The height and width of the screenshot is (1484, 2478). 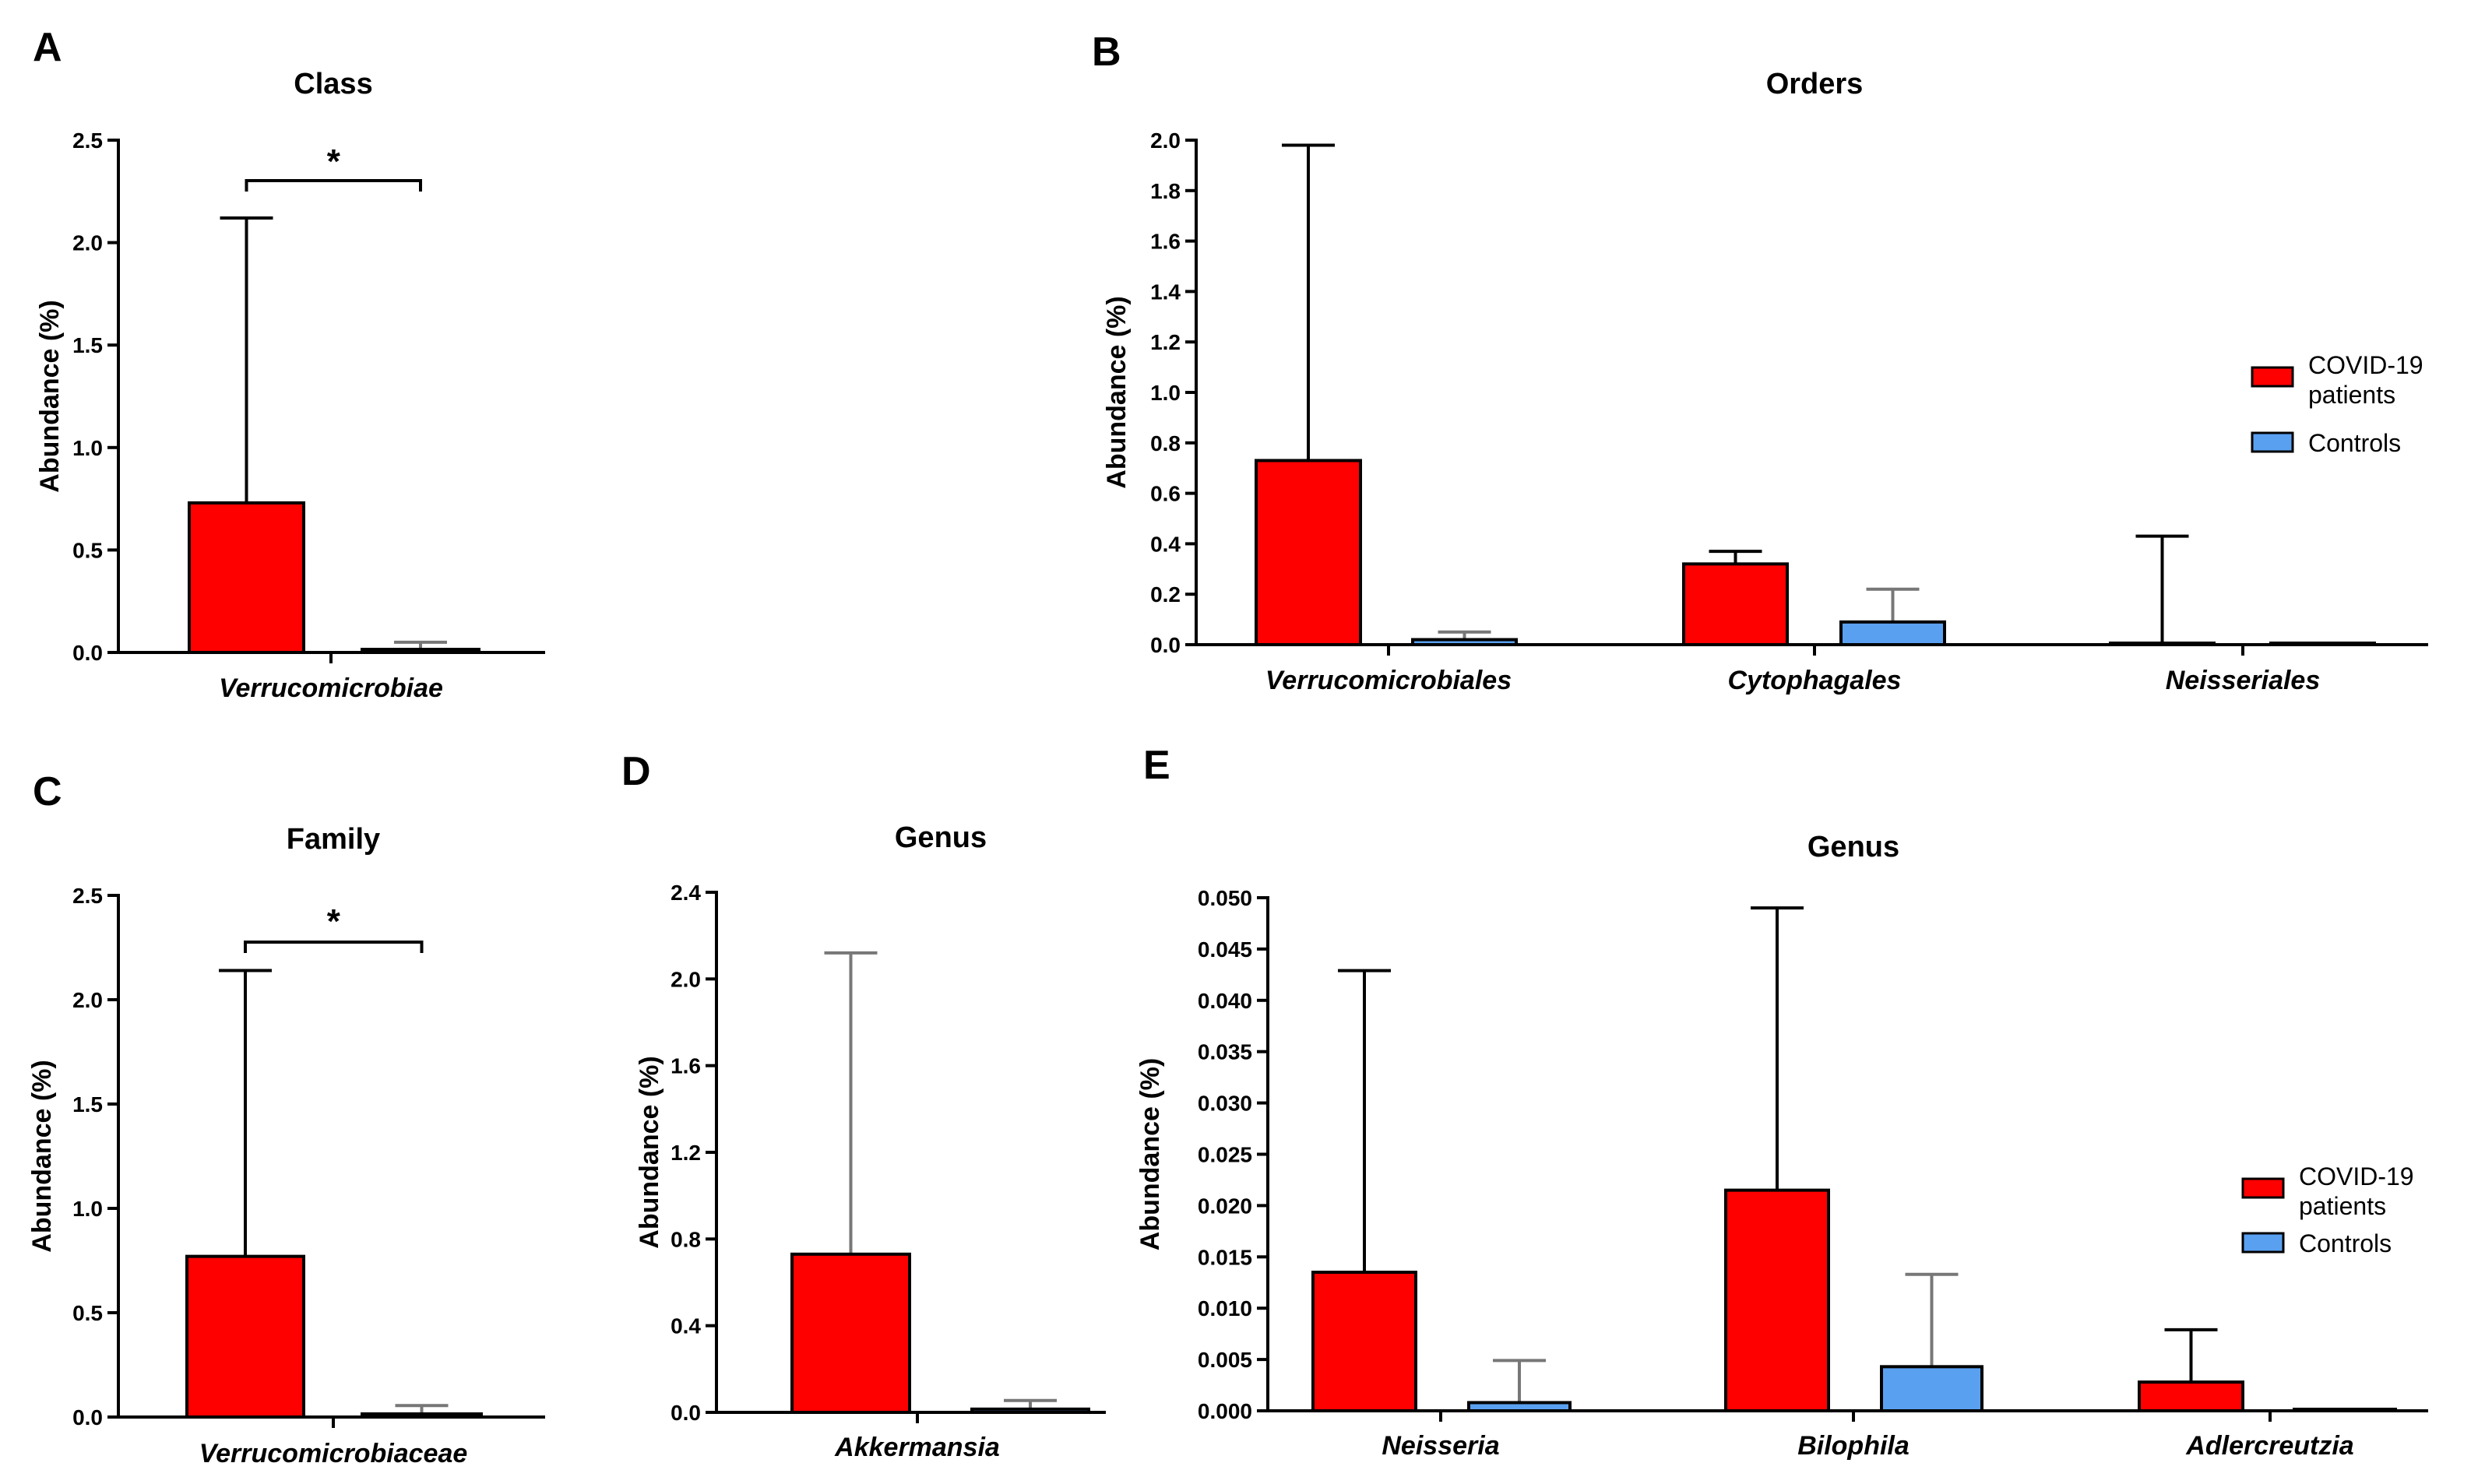 I want to click on y-tick-label: 0.020, so click(x=1225, y=1206).